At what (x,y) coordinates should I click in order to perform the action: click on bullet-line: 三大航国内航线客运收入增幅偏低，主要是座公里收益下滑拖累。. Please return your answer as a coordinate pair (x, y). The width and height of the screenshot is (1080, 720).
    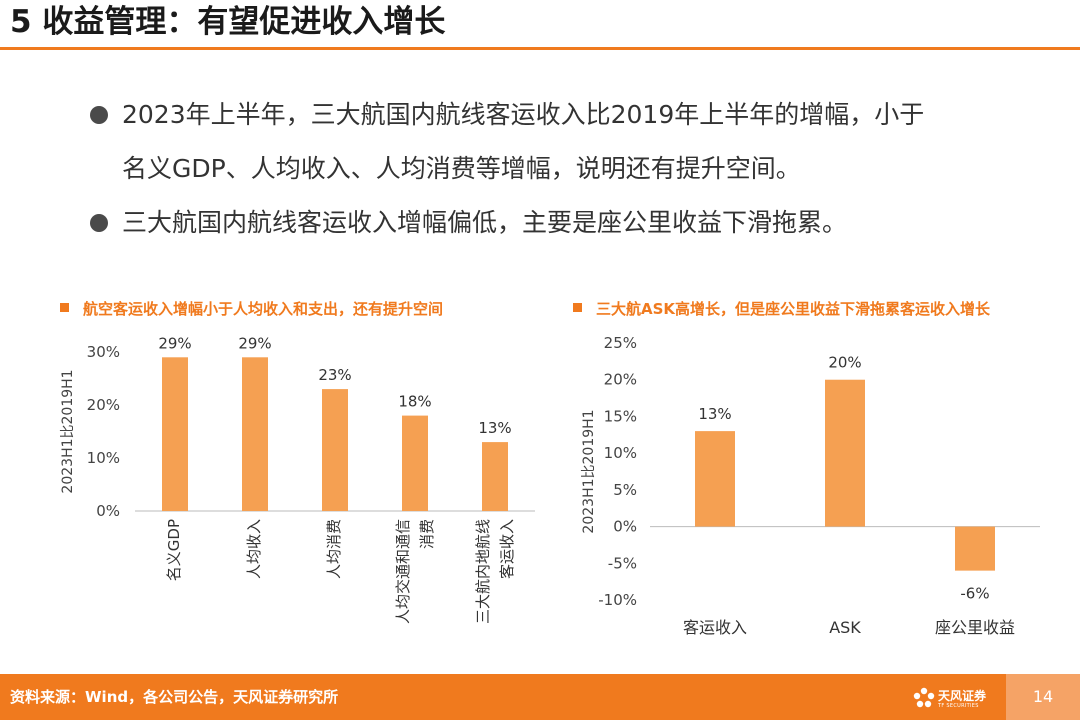
    Looking at the image, I should click on (485, 222).